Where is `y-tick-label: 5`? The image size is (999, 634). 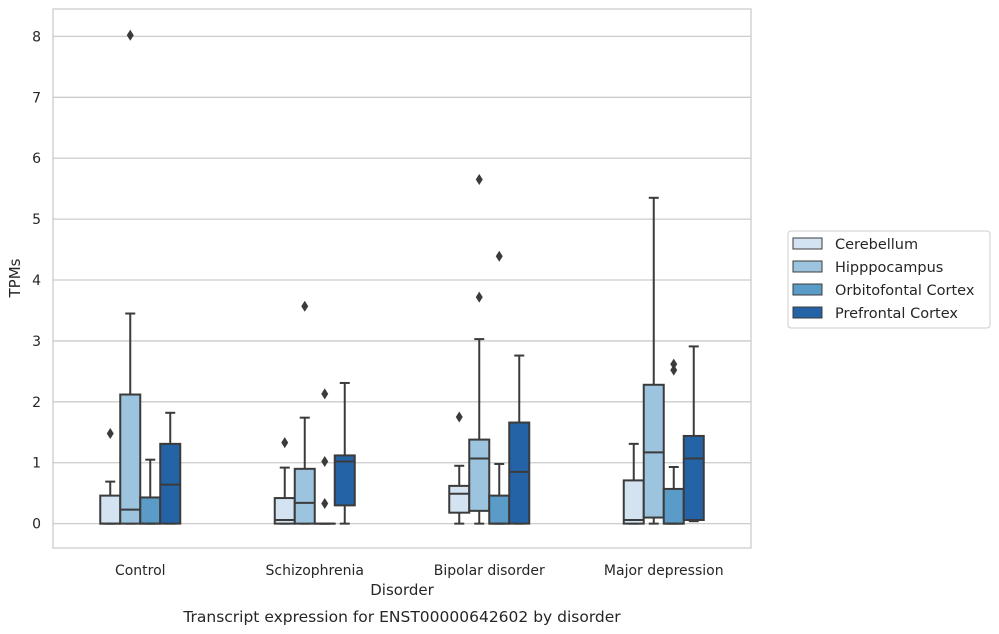 y-tick-label: 5 is located at coordinates (36, 220).